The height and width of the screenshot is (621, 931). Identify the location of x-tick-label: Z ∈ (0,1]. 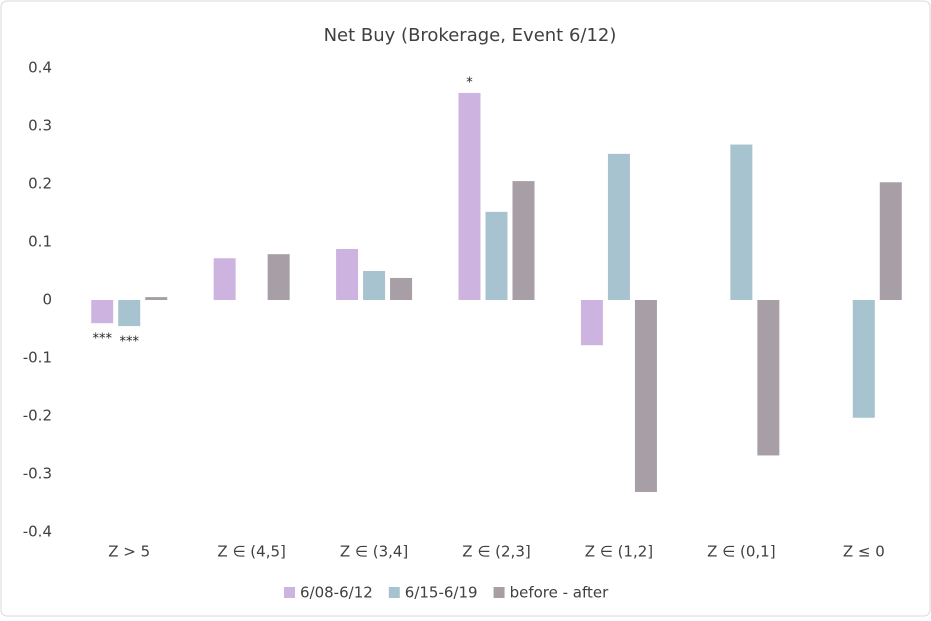
(741, 552).